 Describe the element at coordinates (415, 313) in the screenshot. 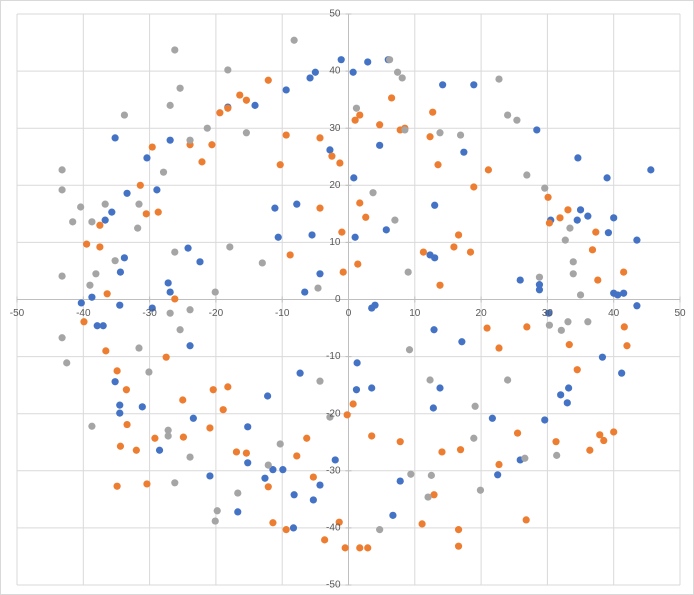

I see `x-tick-label: 10` at that location.